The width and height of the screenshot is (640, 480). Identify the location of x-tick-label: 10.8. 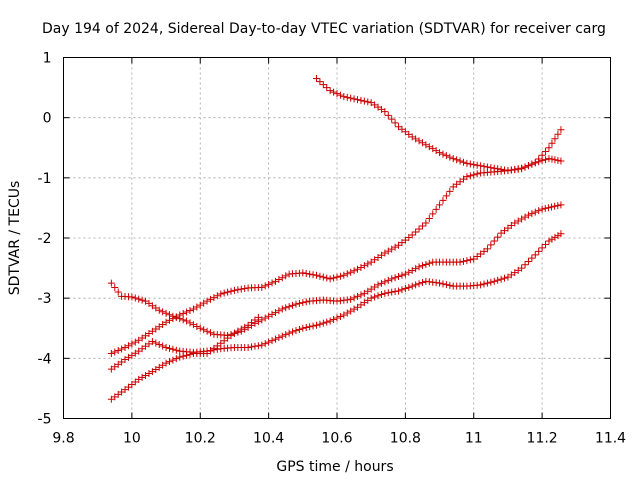
(405, 439).